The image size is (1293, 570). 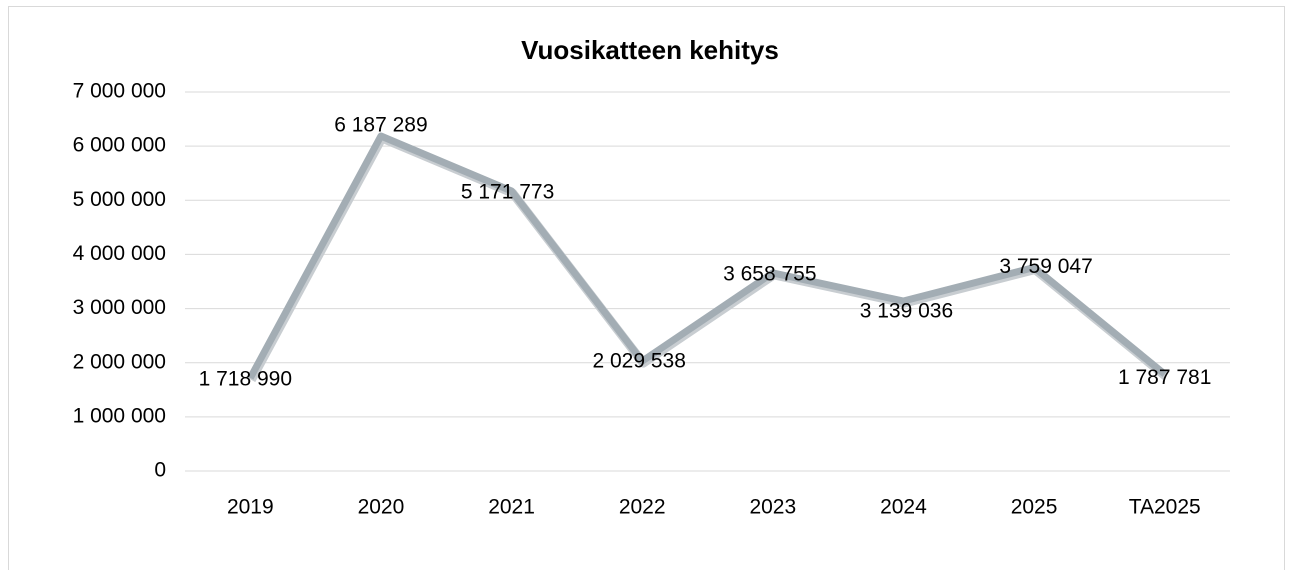 What do you see at coordinates (769, 273) in the screenshot?
I see `data-label: 3 658 755` at bounding box center [769, 273].